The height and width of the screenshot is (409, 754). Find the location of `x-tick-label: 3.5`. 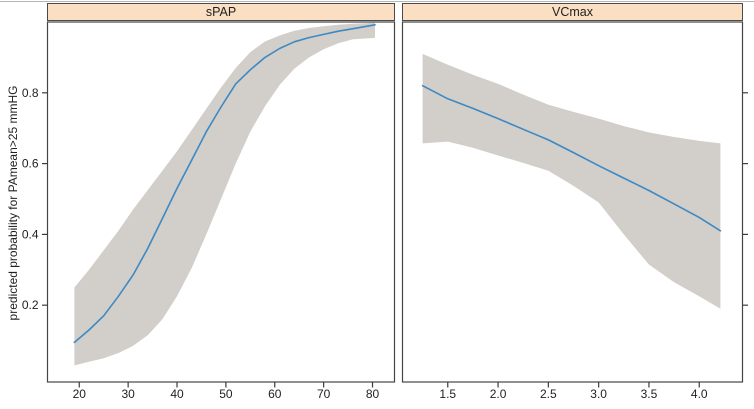

x-tick-label: 3.5 is located at coordinates (649, 394).